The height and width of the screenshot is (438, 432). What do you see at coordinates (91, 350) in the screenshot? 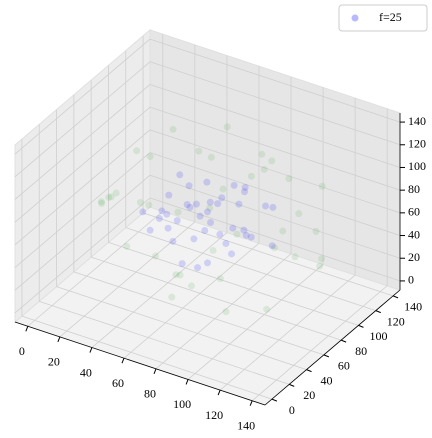
I see `x-tick` at bounding box center [91, 350].